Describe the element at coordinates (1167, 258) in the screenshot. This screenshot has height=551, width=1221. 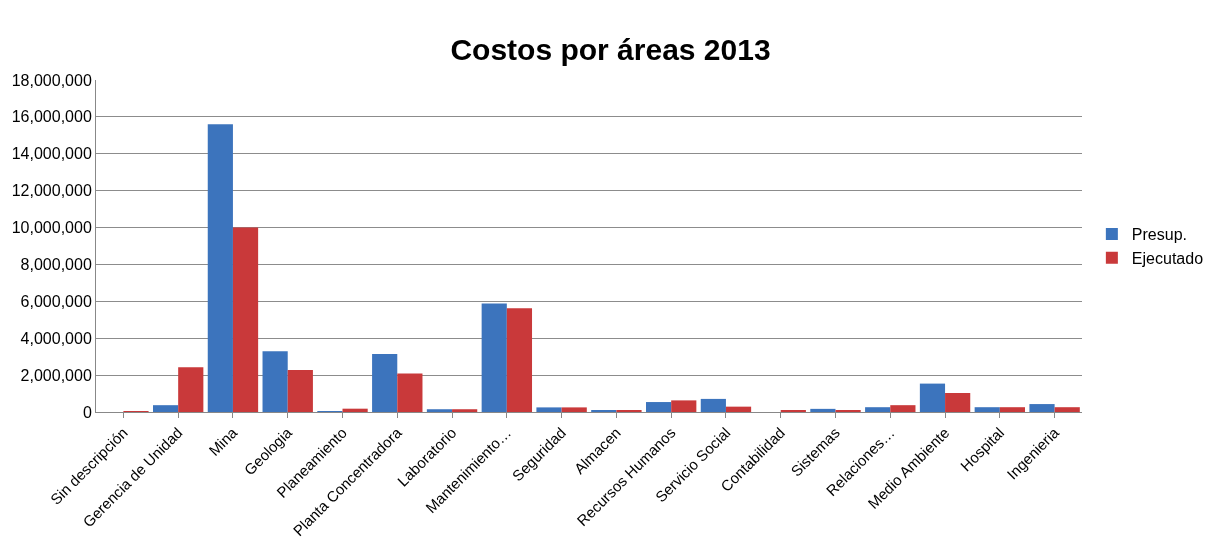
I see `legend-label: Ejecutado` at that location.